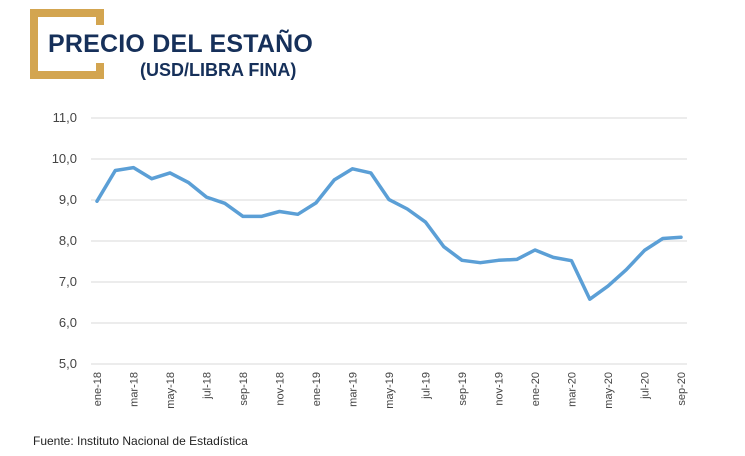 Image resolution: width=745 pixels, height=456 pixels. What do you see at coordinates (68, 199) in the screenshot?
I see `y-tick-label: 9,0` at bounding box center [68, 199].